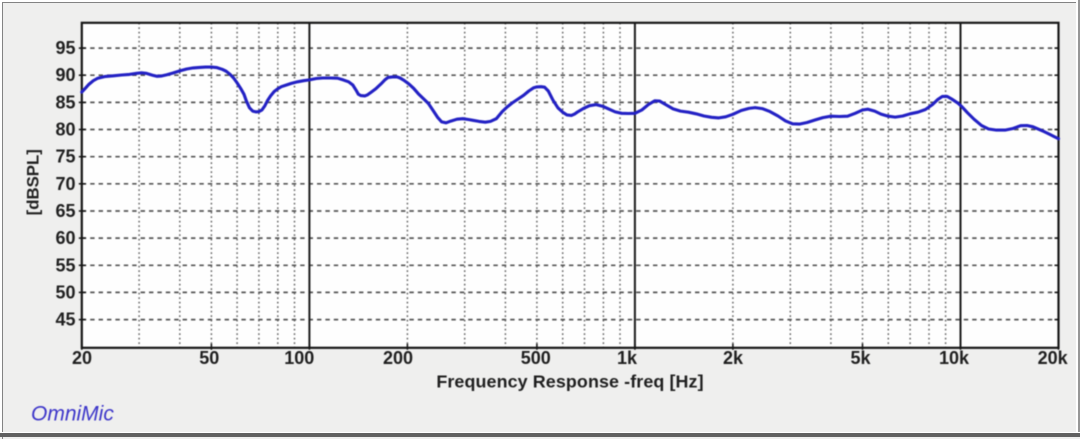 The height and width of the screenshot is (439, 1080). What do you see at coordinates (398, 358) in the screenshot?
I see `svg-text: 200` at bounding box center [398, 358].